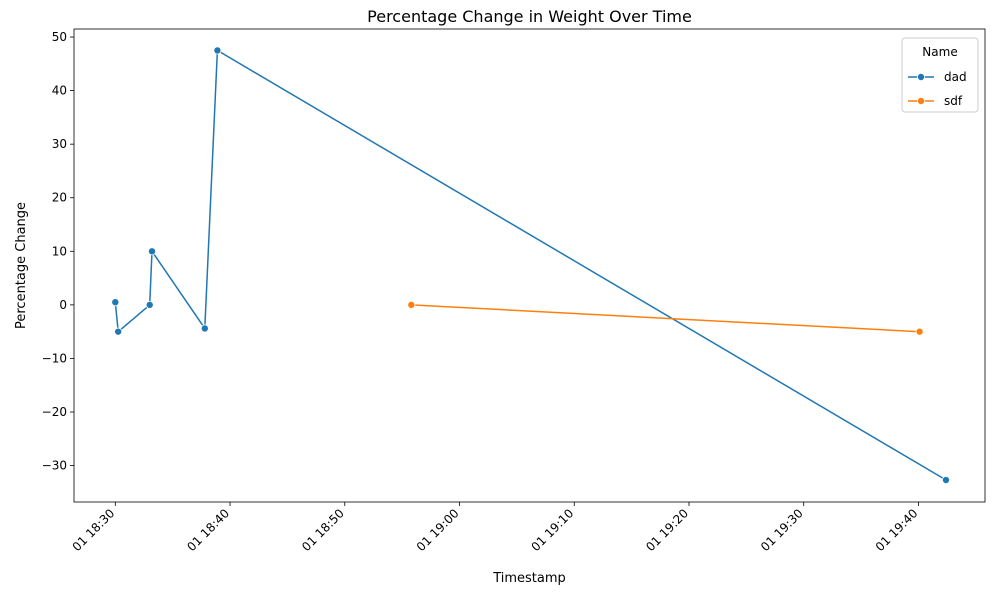 This screenshot has width=1000, height=600. What do you see at coordinates (529, 578) in the screenshot?
I see `x-axis-label: Timestamp` at bounding box center [529, 578].